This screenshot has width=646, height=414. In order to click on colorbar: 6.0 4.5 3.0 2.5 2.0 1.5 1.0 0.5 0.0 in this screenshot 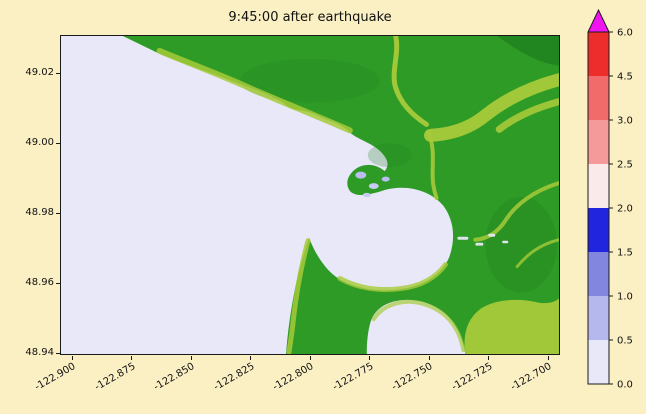, I will do `click(610, 199)`.